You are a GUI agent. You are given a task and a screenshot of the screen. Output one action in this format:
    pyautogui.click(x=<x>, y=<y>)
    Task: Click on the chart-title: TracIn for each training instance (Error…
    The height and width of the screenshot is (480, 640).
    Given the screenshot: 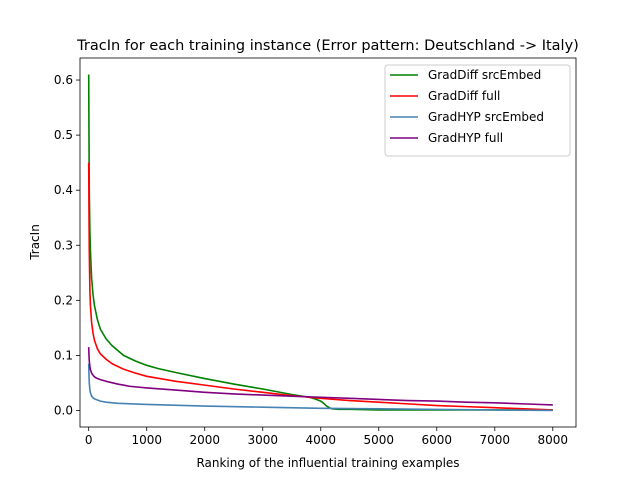 What is the action you would take?
    pyautogui.click(x=327, y=46)
    